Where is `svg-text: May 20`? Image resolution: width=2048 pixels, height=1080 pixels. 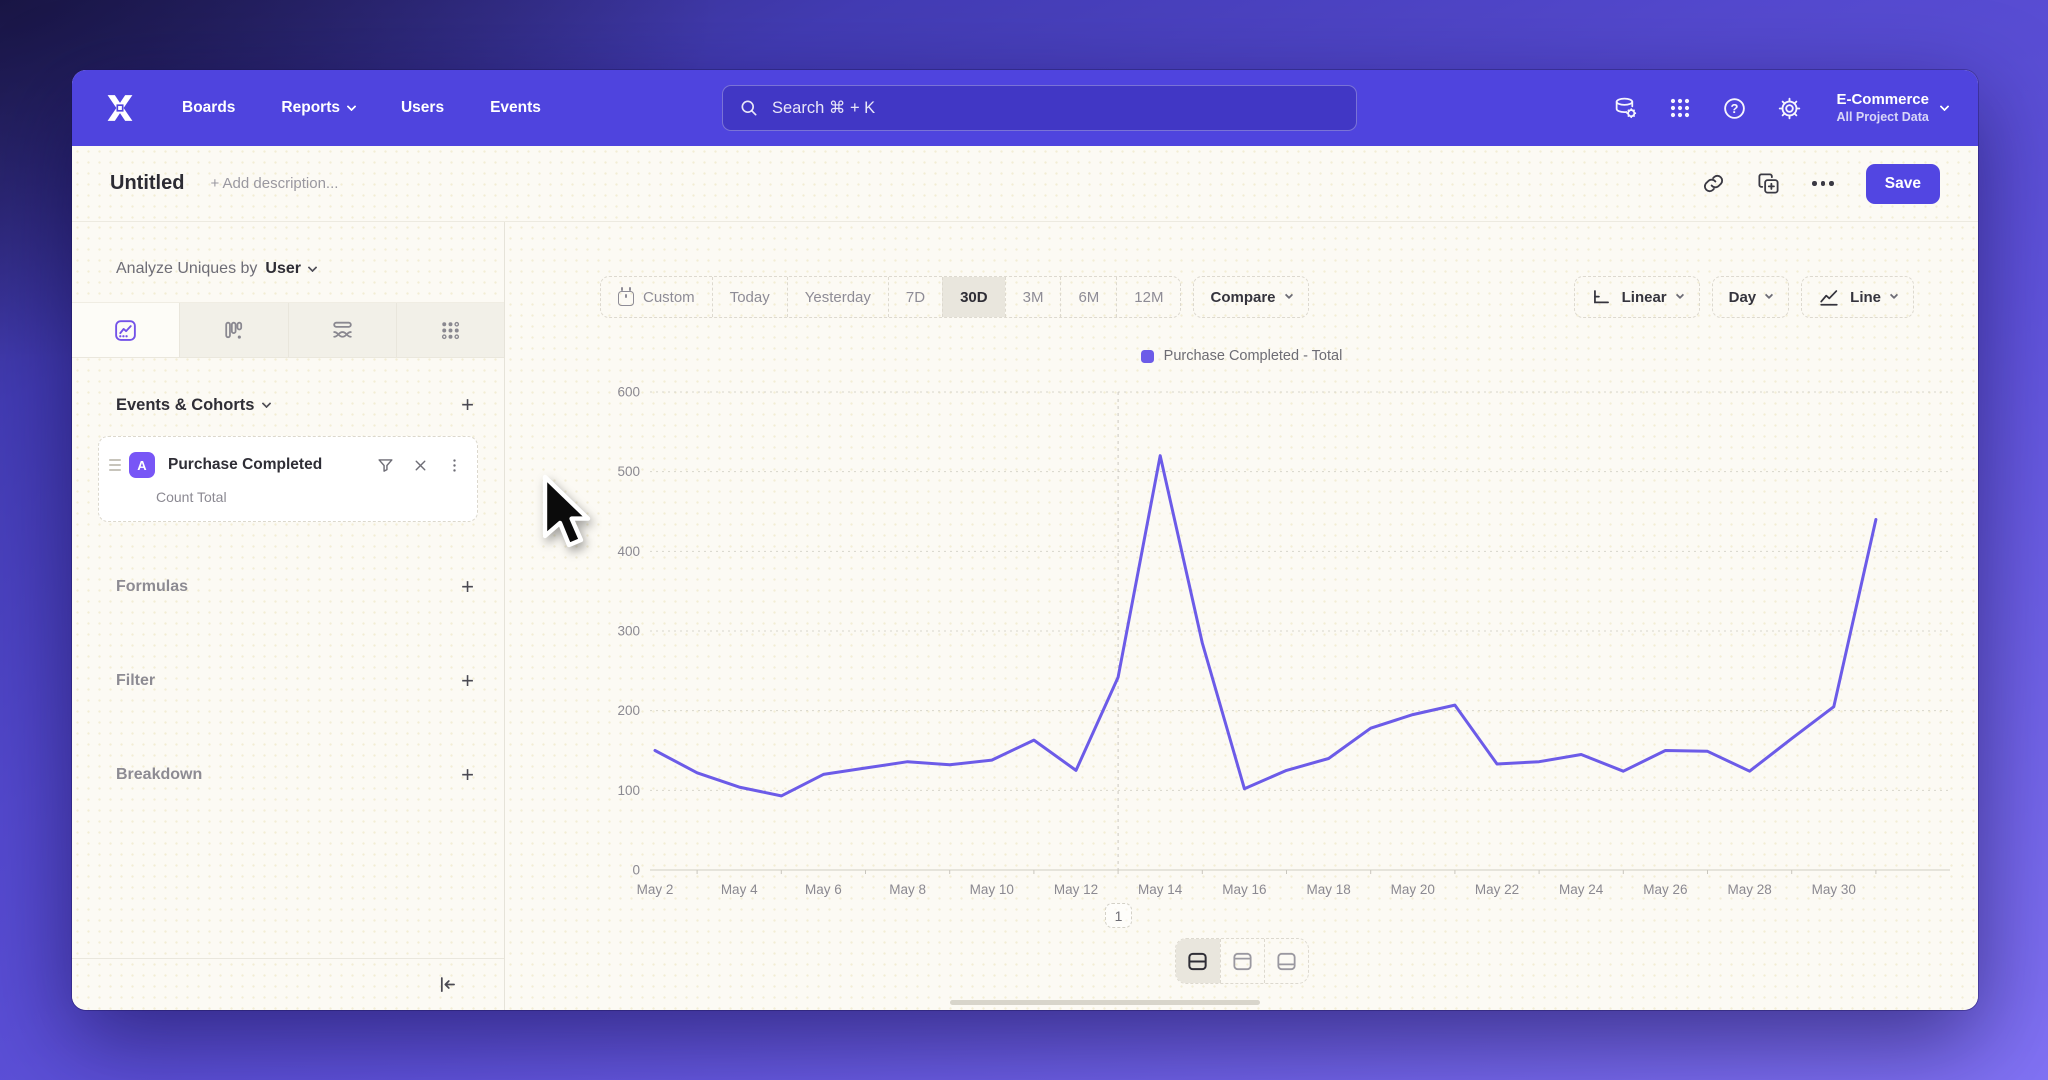 svg-text: May 20 is located at coordinates (1413, 889).